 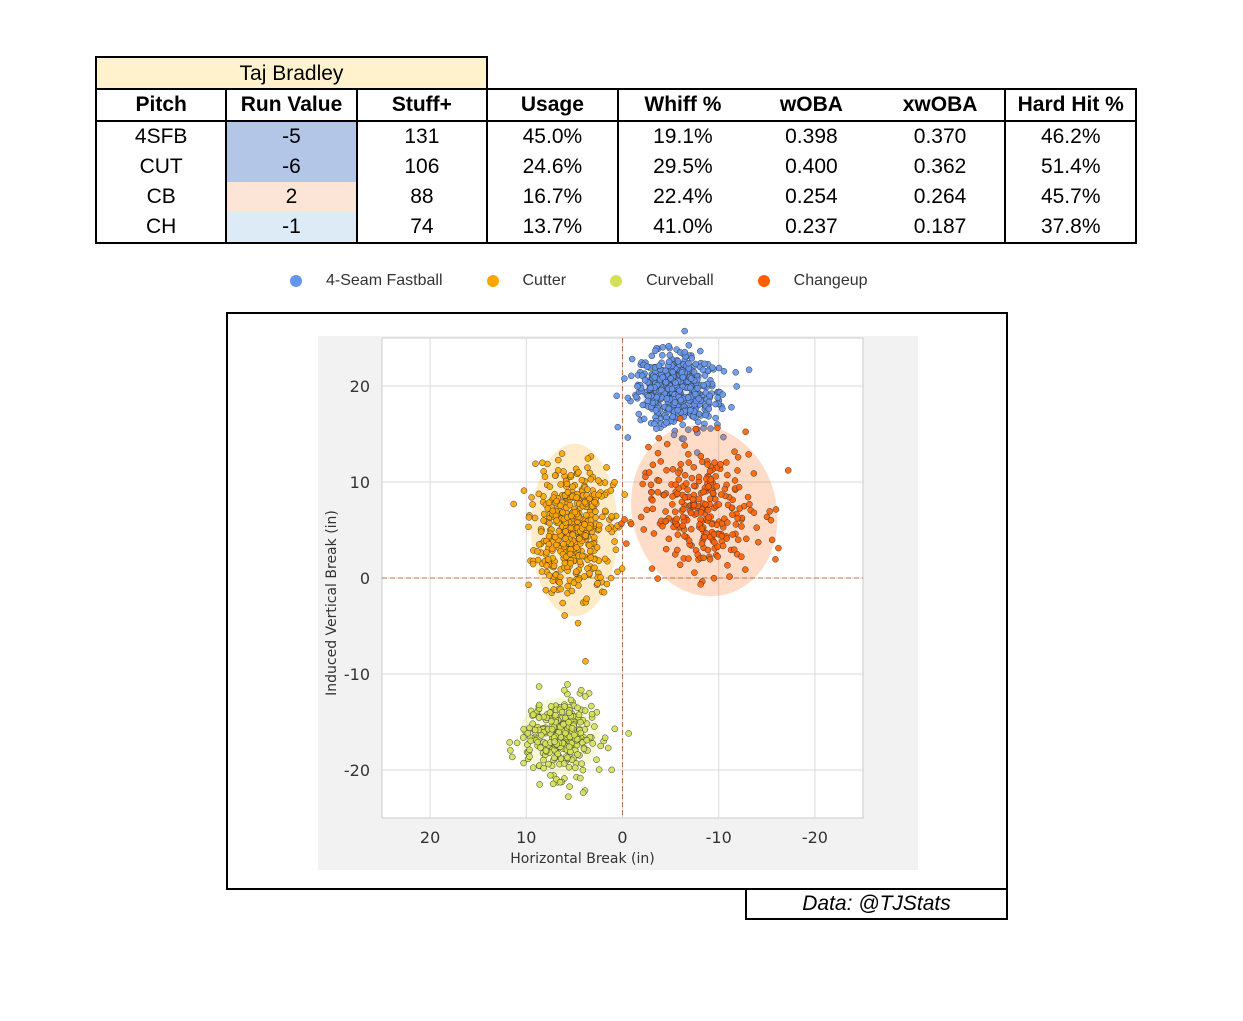 What do you see at coordinates (1070, 167) in the screenshot?
I see `table-cell-hardhit: 51.4%` at bounding box center [1070, 167].